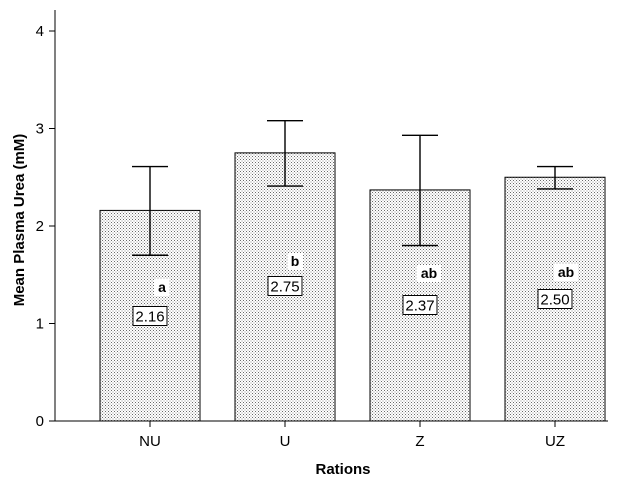  What do you see at coordinates (555, 177) in the screenshot?
I see `error-bar-uz` at bounding box center [555, 177].